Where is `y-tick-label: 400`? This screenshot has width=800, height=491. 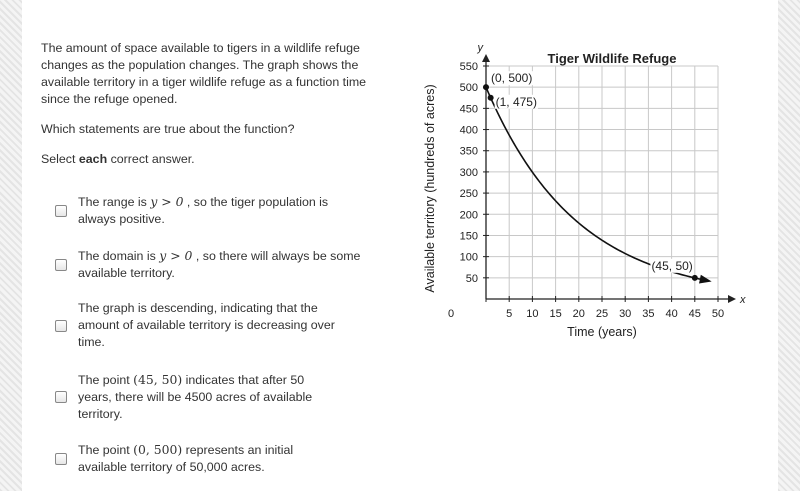 y-tick-label: 400 is located at coordinates (469, 131).